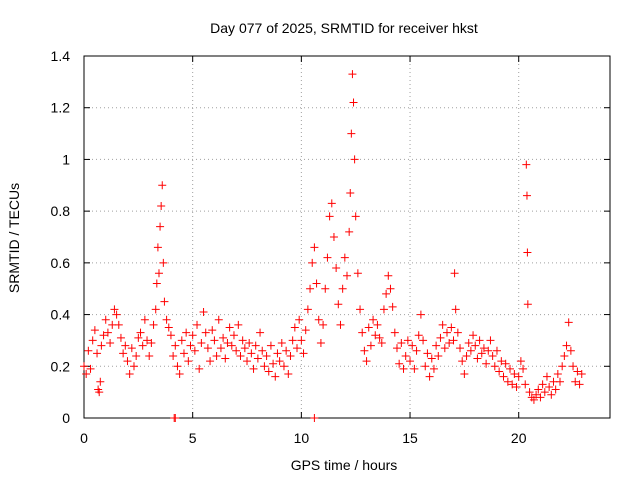 This screenshot has height=480, width=640. I want to click on y-tick-label: 0.2, so click(61, 366).